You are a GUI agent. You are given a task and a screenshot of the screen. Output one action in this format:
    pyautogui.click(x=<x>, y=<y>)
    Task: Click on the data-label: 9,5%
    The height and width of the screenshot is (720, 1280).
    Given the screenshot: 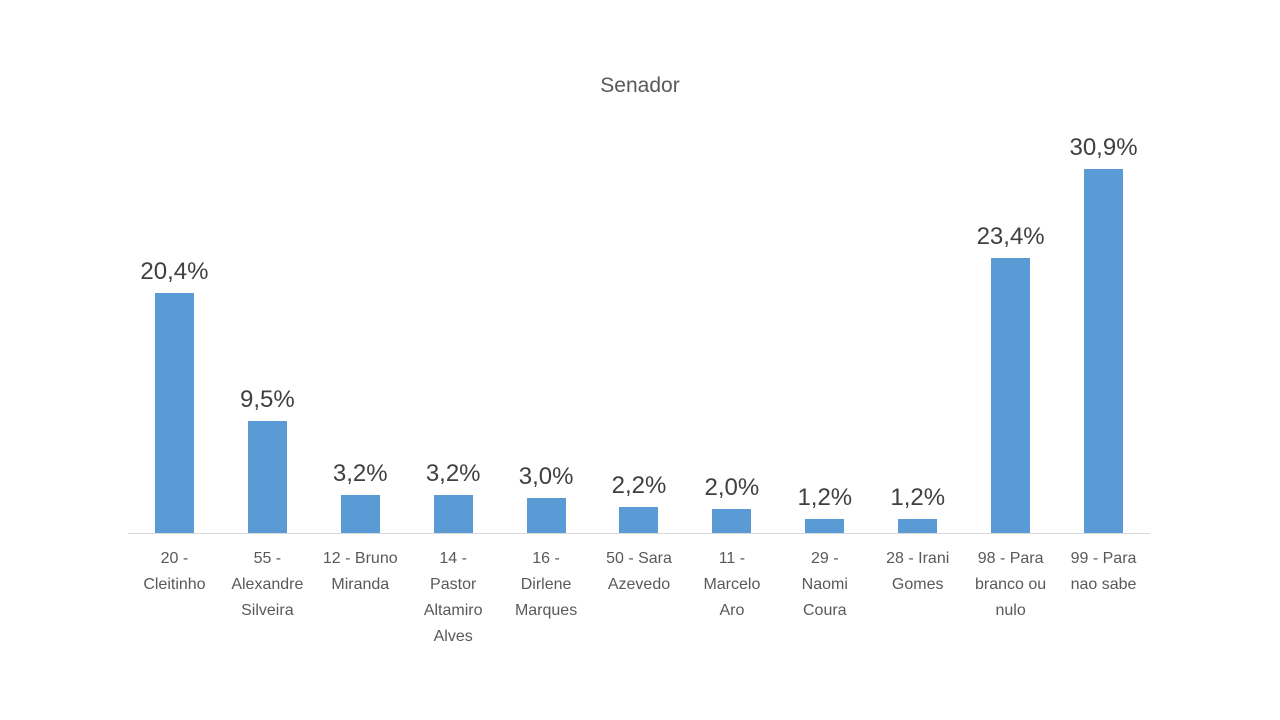 What is the action you would take?
    pyautogui.click(x=267, y=399)
    